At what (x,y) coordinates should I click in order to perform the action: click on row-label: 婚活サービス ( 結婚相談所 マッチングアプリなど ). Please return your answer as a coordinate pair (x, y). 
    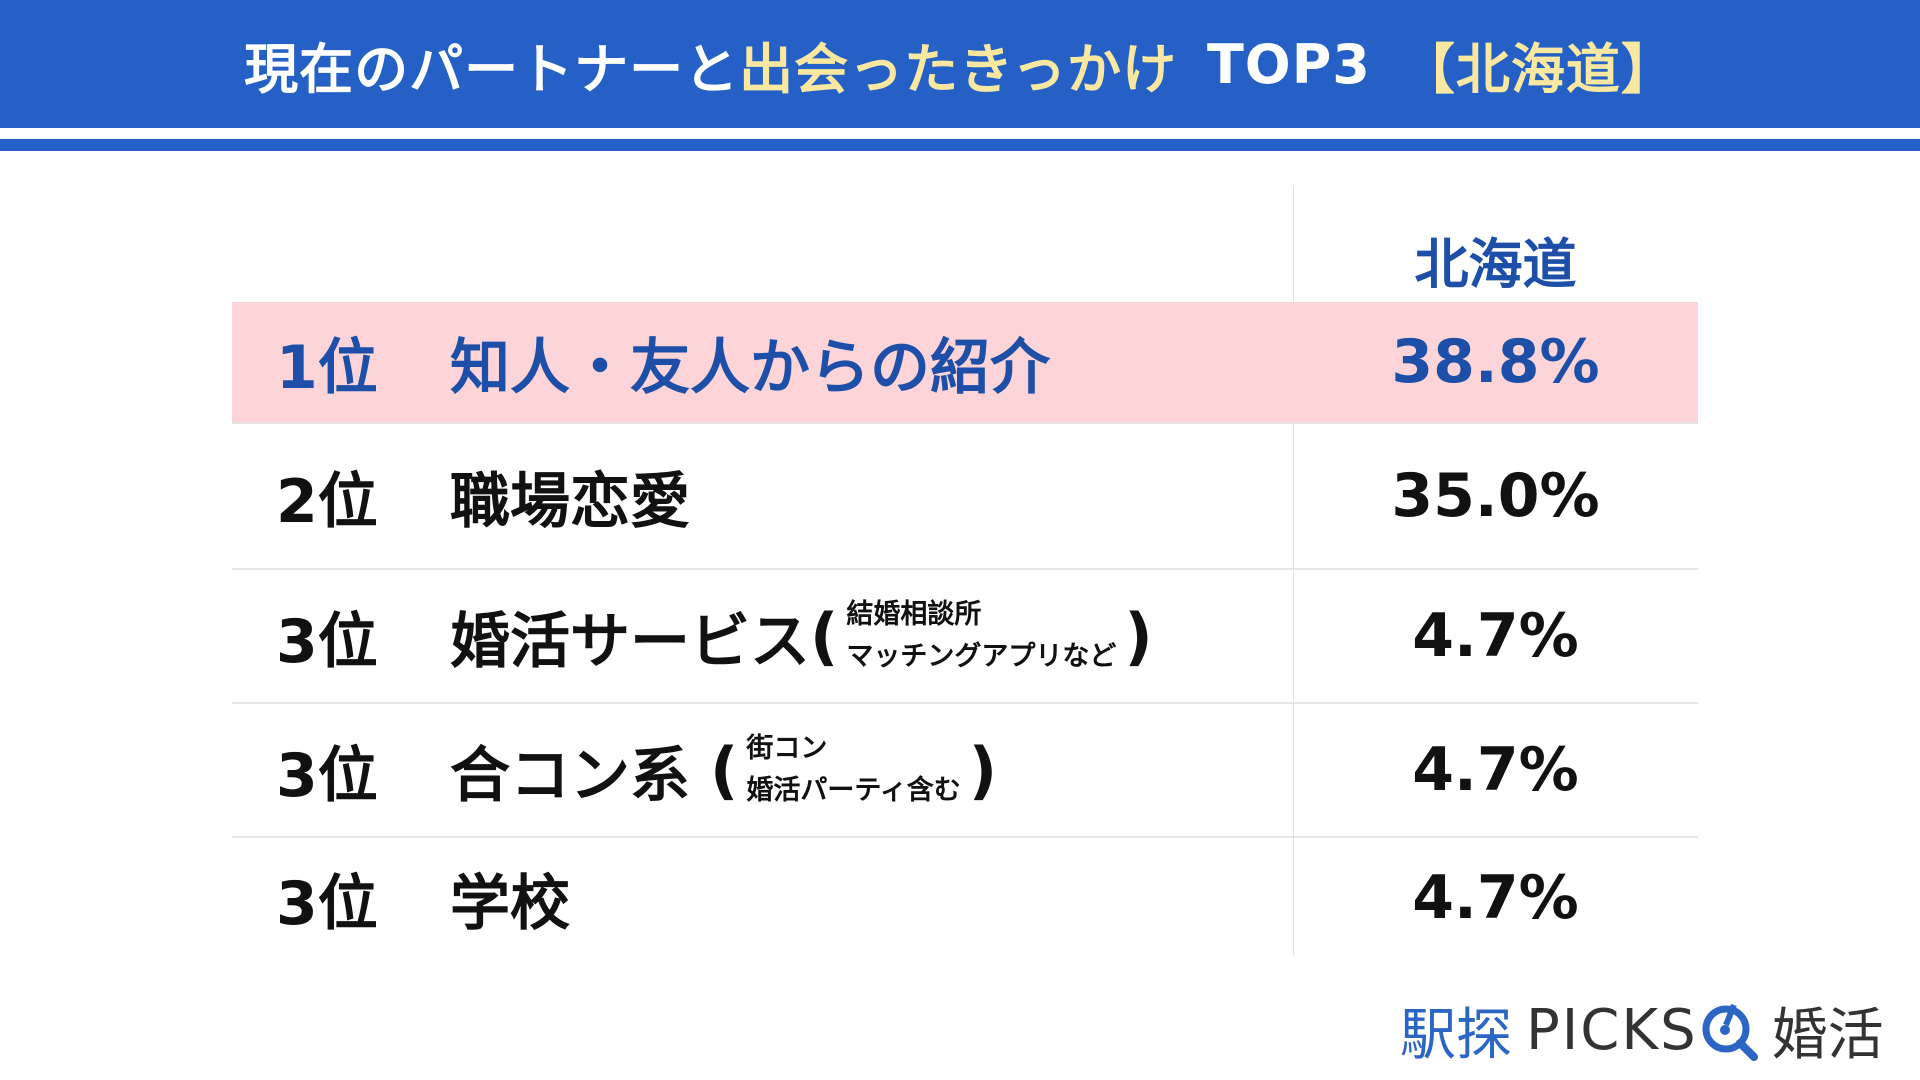
    Looking at the image, I should click on (801, 636).